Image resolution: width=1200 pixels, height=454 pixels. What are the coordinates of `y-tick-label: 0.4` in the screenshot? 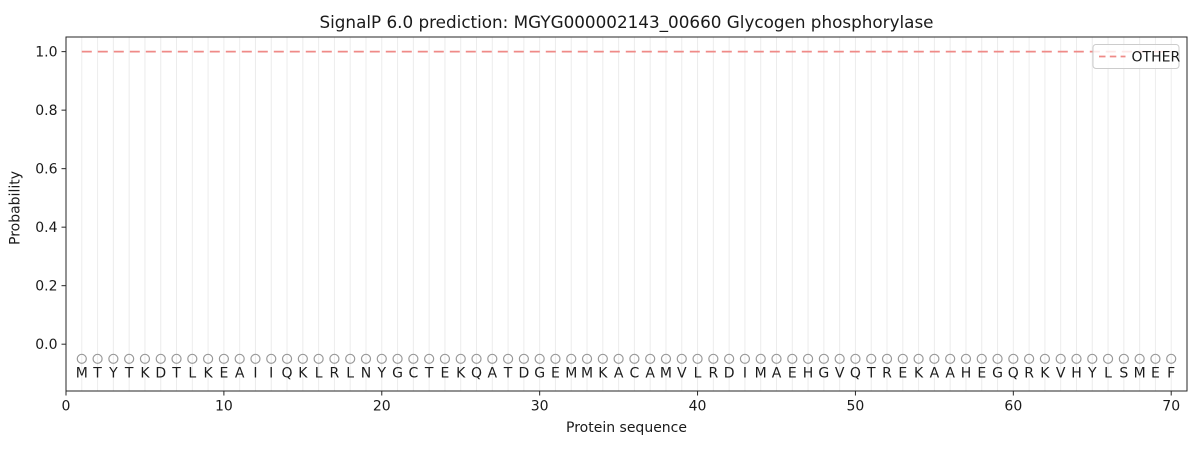 It's located at (46, 228).